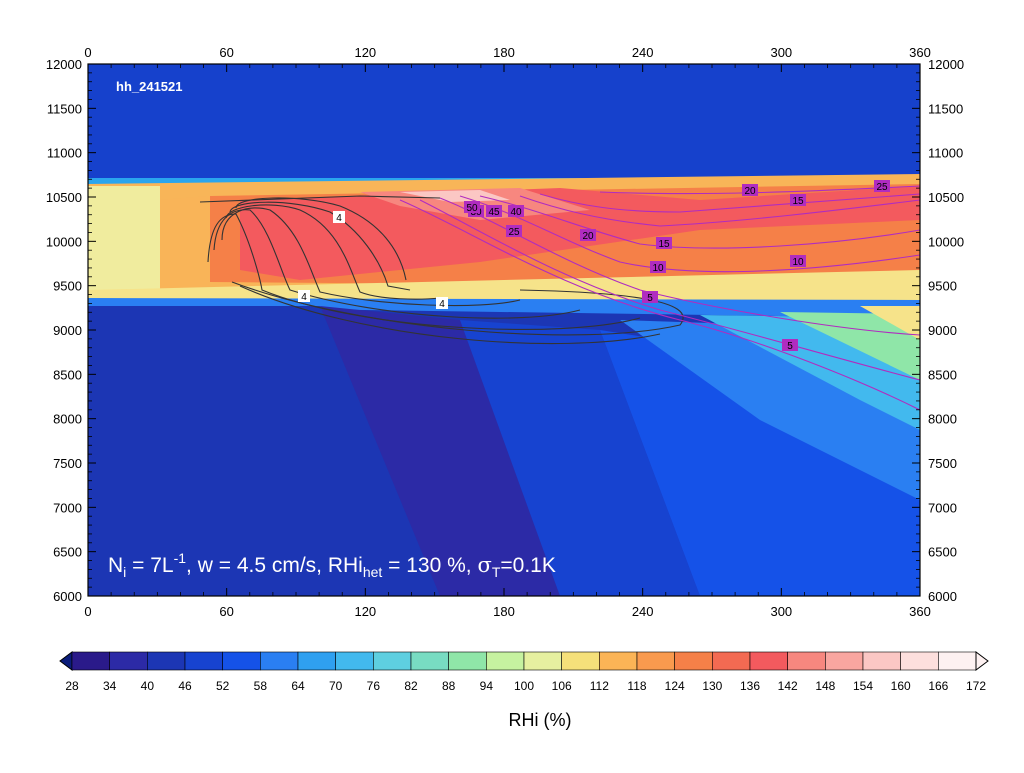 The image size is (1024, 773). What do you see at coordinates (336, 686) in the screenshot?
I see `colorbar-tick-label: 70` at bounding box center [336, 686].